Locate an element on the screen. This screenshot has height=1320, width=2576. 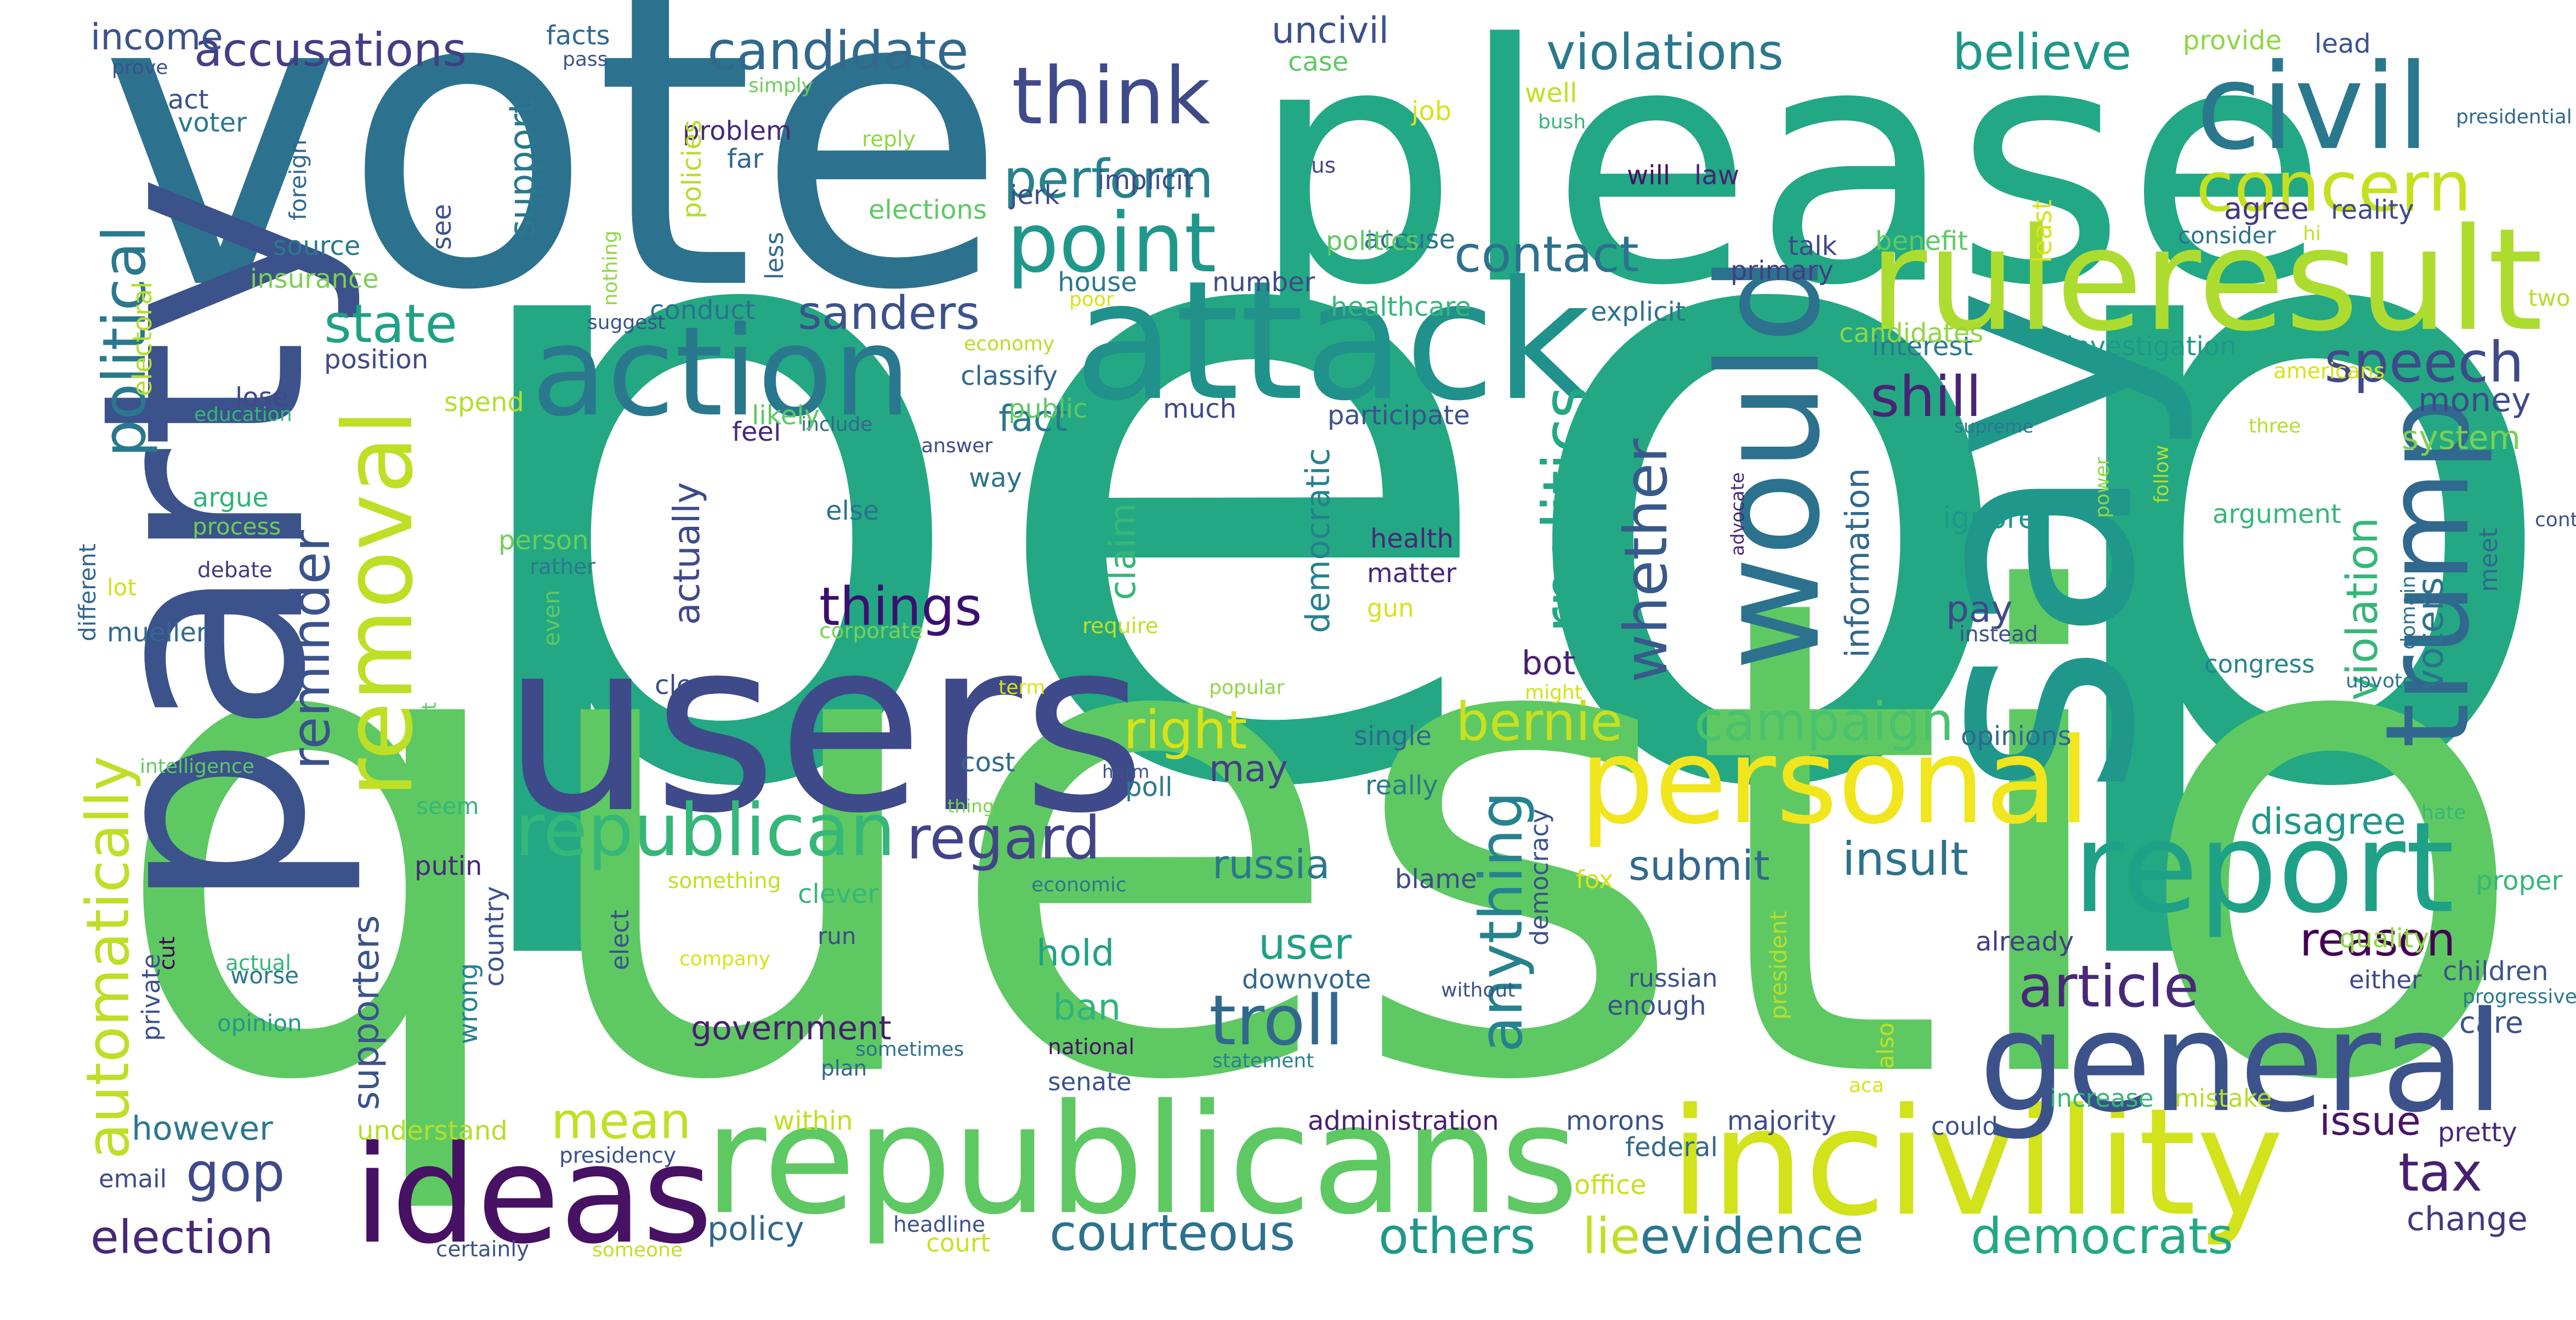
cloud-word: violations is located at coordinates (1665, 52).